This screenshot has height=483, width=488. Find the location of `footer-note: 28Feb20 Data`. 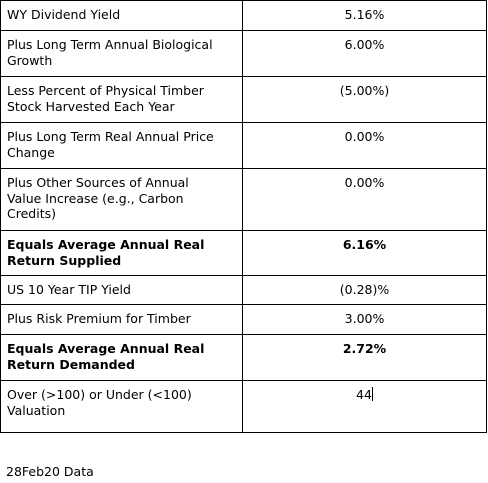

footer-note: 28Feb20 Data is located at coordinates (50, 471).